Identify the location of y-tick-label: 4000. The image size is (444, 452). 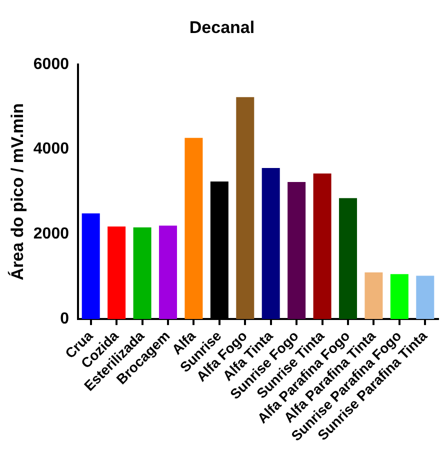
(51, 149).